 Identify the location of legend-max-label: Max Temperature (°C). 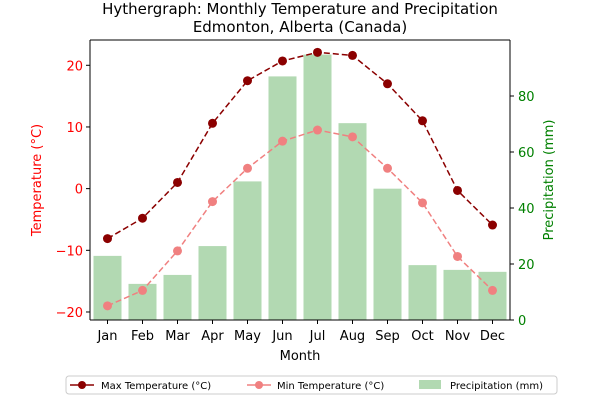
(156, 386).